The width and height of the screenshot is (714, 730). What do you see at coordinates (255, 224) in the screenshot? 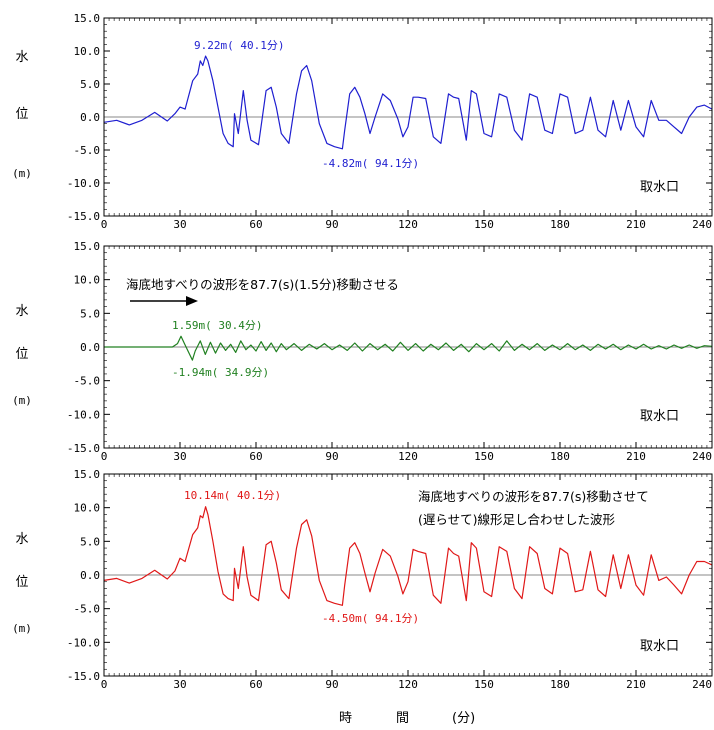
I see `panel-1-xtick-label: 60` at bounding box center [255, 224].